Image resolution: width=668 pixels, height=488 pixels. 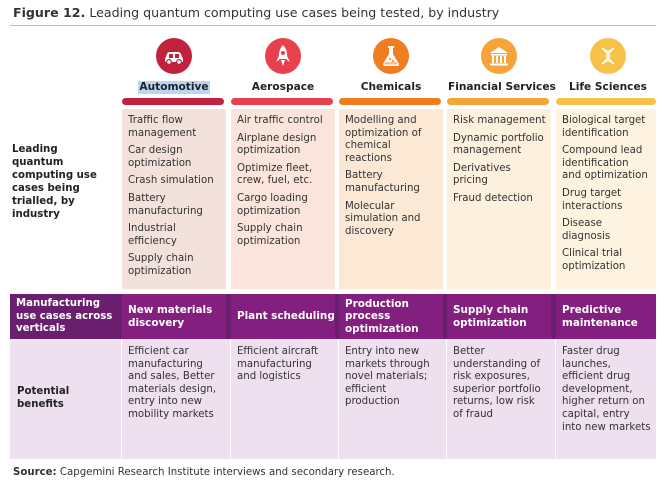 What do you see at coordinates (282, 101) in the screenshot?
I see `aerospace-color-bar` at bounding box center [282, 101].